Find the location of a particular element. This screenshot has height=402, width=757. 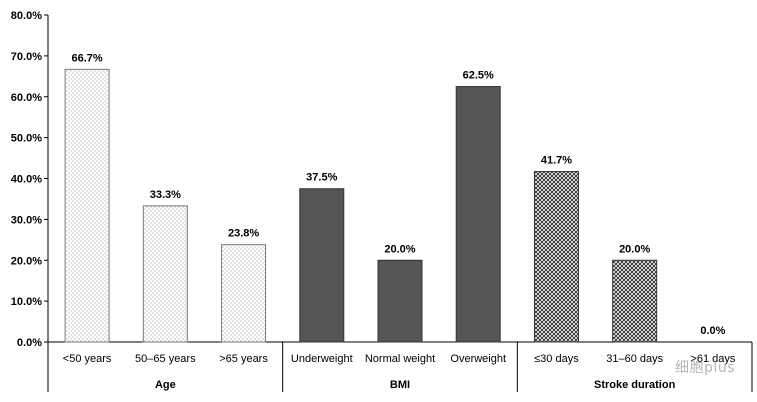

category-label: Normal weight is located at coordinates (400, 359).